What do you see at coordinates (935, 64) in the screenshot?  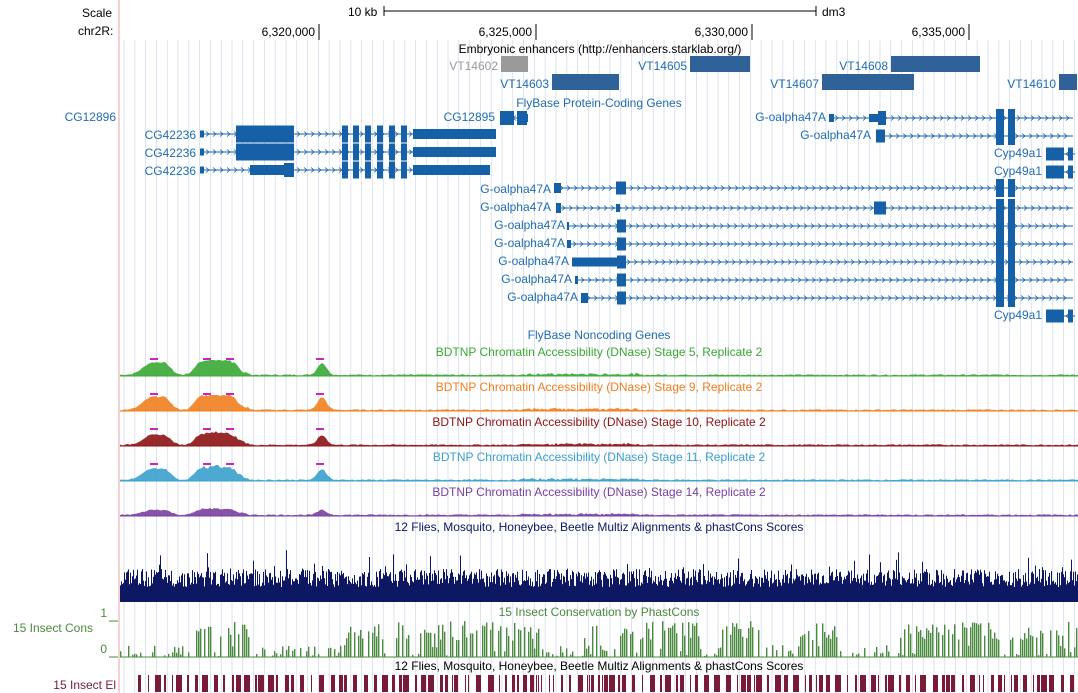 I see `enhancer-feature` at bounding box center [935, 64].